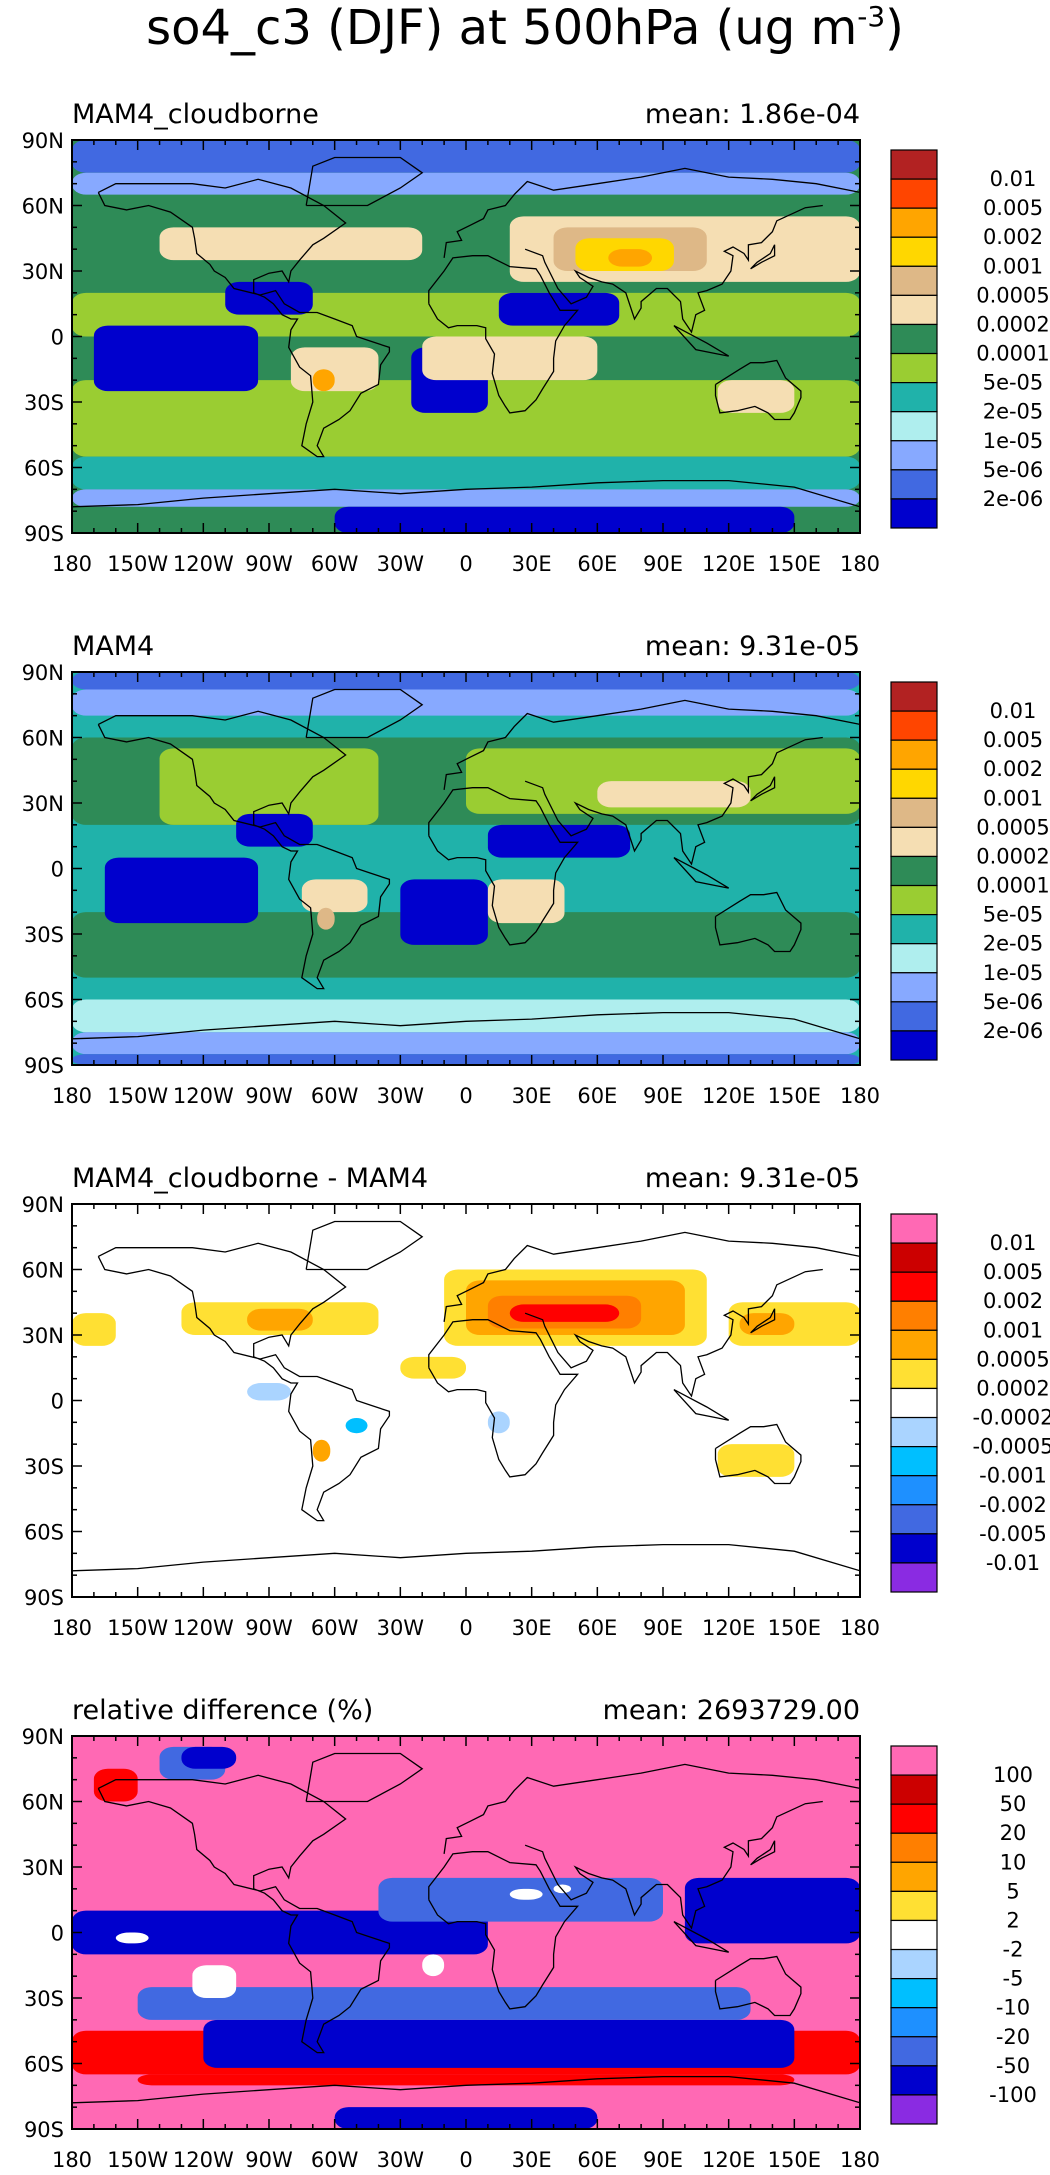 Image resolution: width=1050 pixels, height=2175 pixels. I want to click on colorbar-label: 0.005, so click(1013, 740).